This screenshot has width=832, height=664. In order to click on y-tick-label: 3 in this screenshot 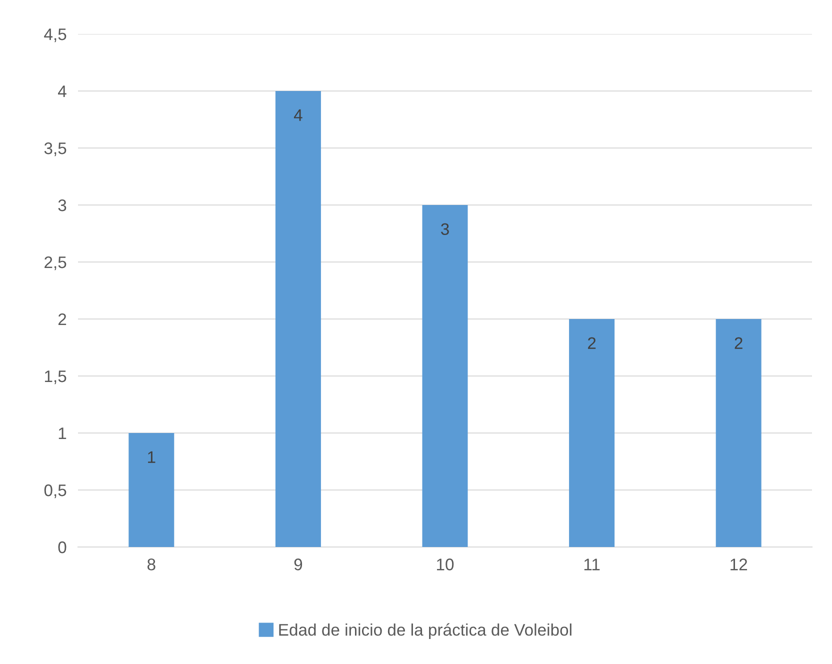, I will do `click(62, 205)`.